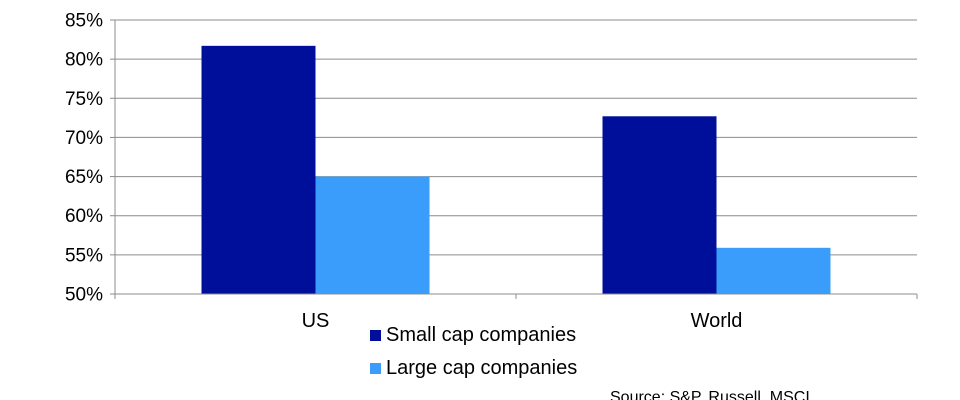 The width and height of the screenshot is (960, 400). What do you see at coordinates (84, 138) in the screenshot?
I see `y-tick-label: 70%` at bounding box center [84, 138].